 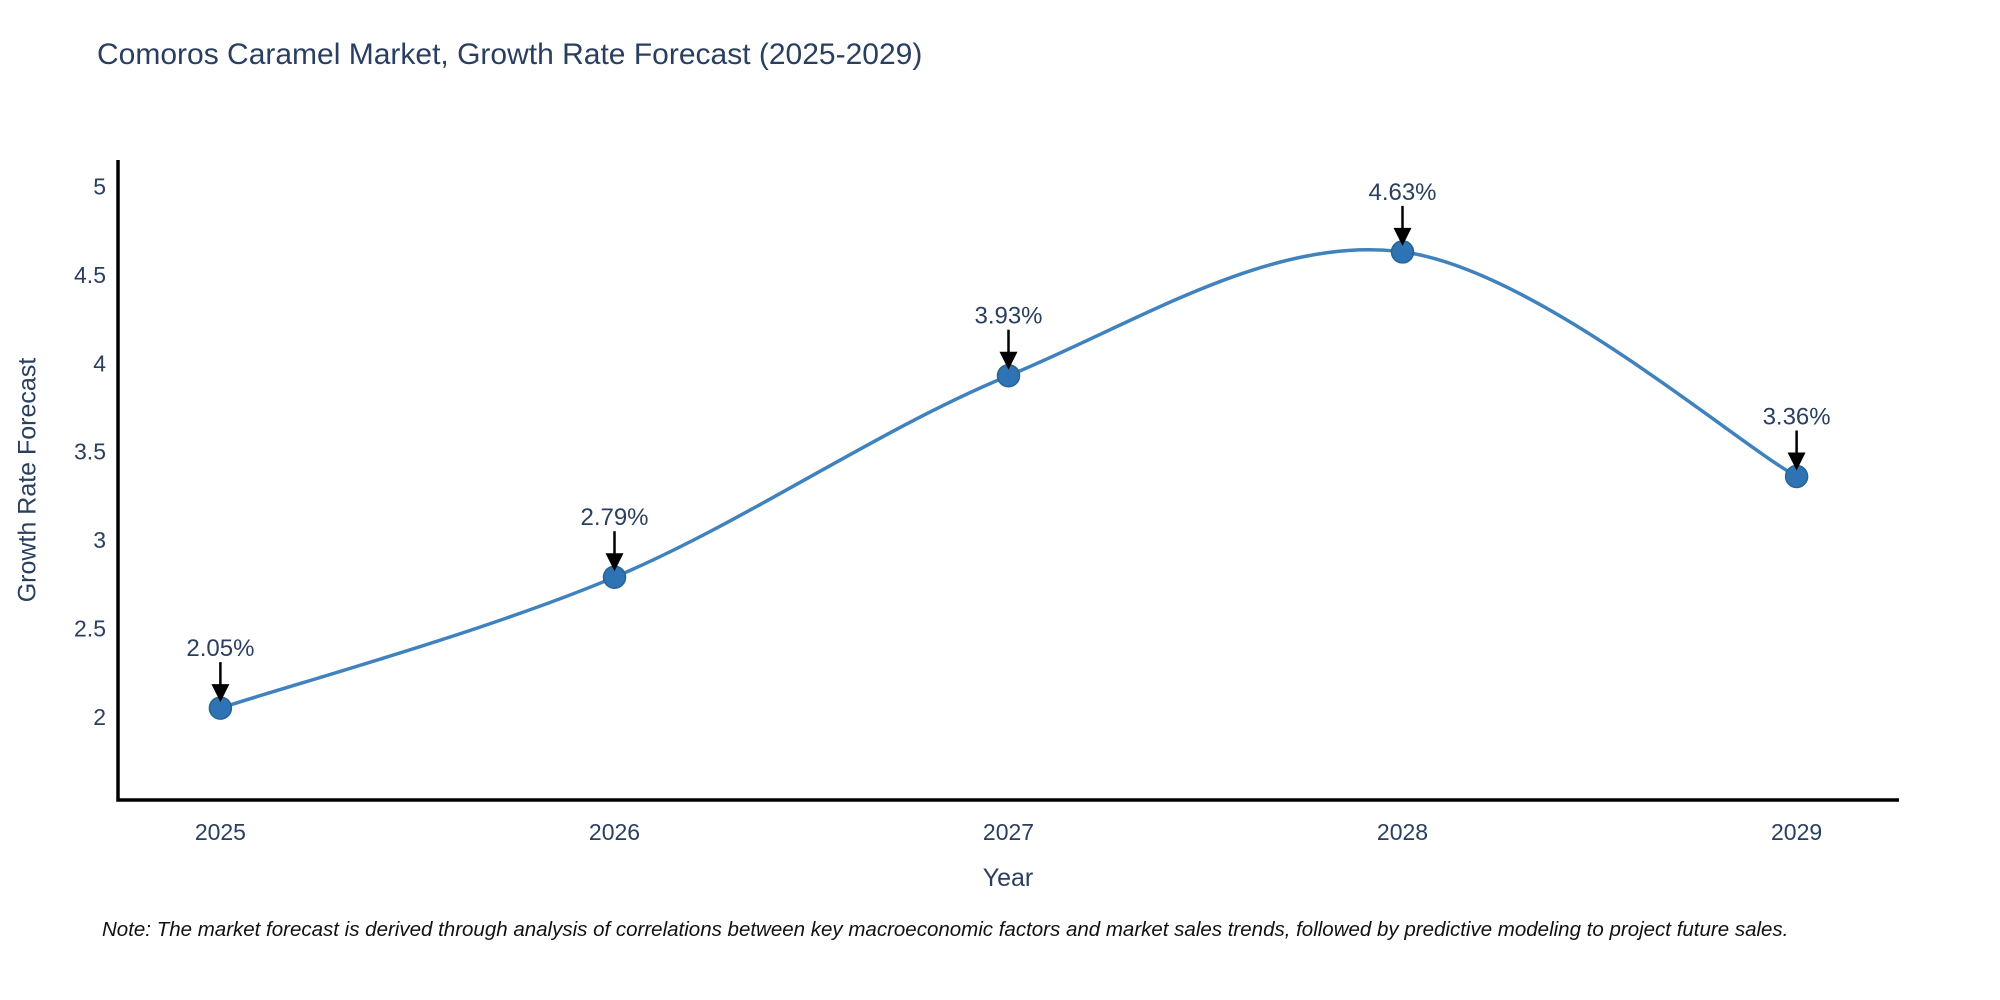 I want to click on x-tick-label: 2027, so click(x=1008, y=832).